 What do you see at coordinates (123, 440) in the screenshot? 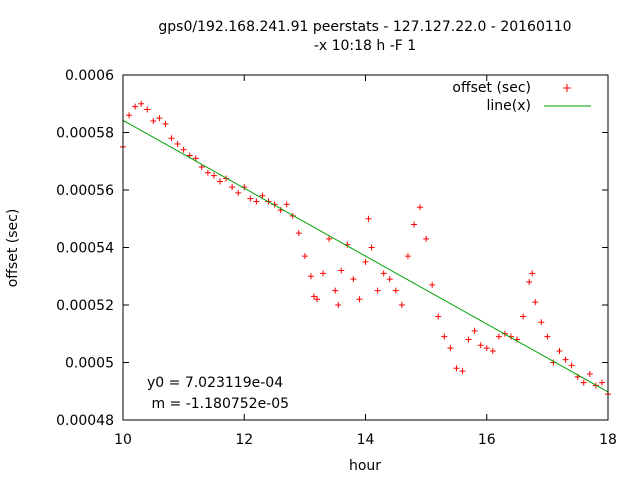
I see `x-tick-label: 10` at bounding box center [123, 440].